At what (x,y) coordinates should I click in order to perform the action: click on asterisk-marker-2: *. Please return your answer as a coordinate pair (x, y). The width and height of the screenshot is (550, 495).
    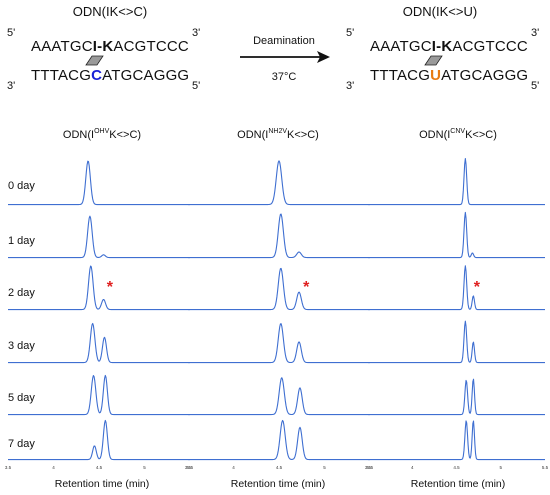
    Looking at the image, I should click on (477, 287).